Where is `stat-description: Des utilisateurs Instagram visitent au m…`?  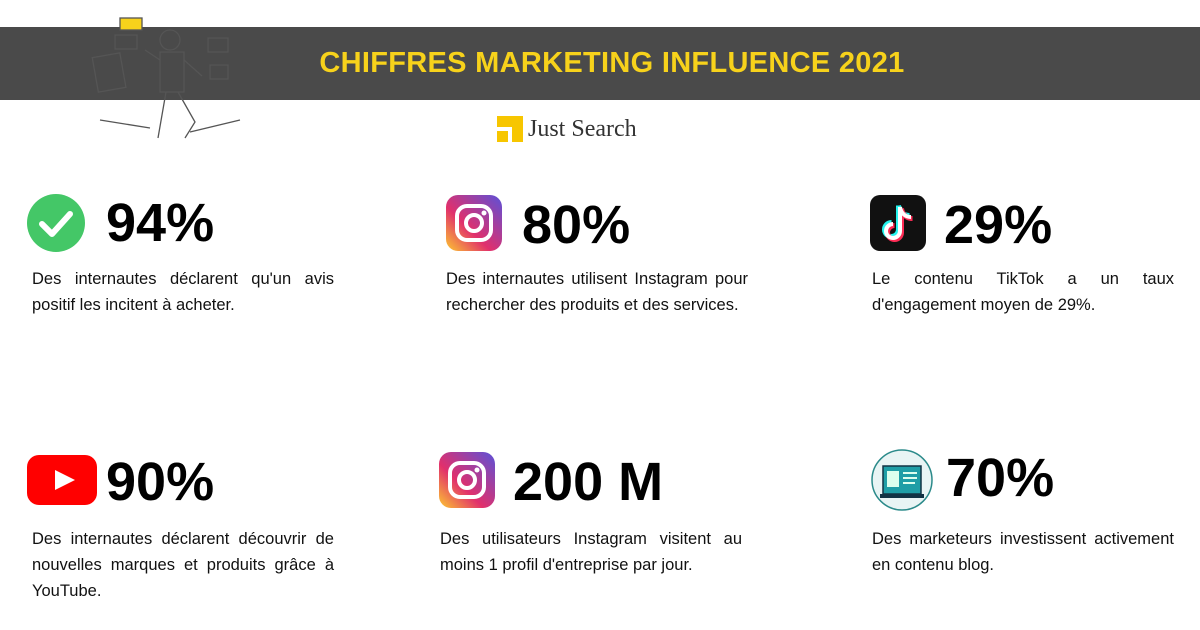 stat-description: Des utilisateurs Instagram visitent au m… is located at coordinates (591, 552).